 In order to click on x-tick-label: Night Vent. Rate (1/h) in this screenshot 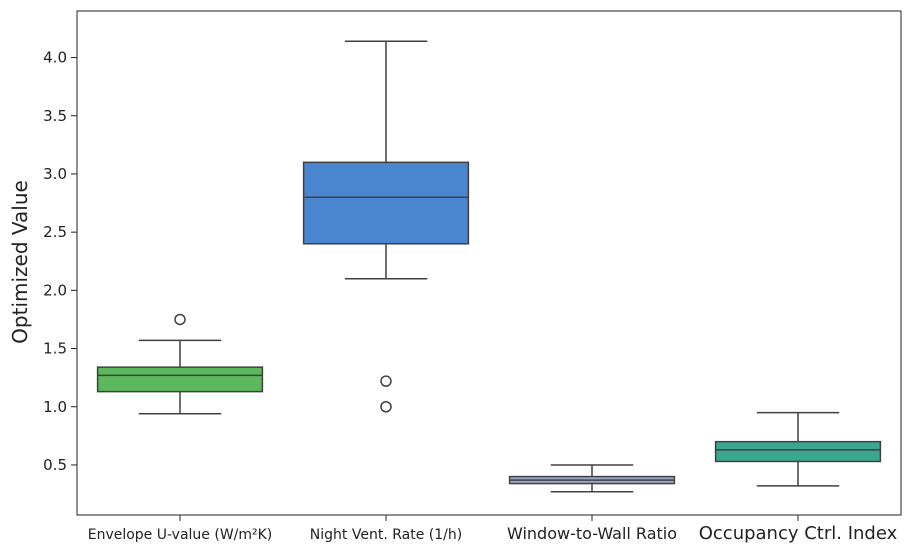, I will do `click(386, 535)`.